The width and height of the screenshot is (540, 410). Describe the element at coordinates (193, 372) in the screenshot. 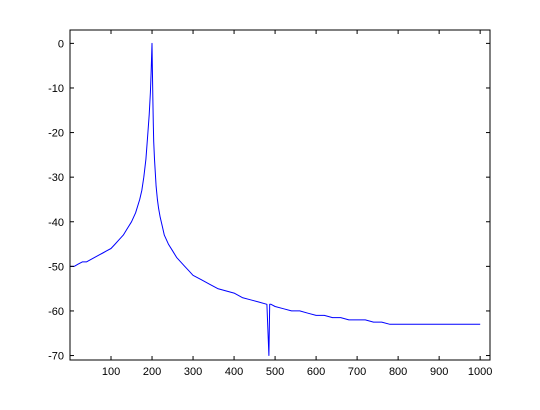

I see `x-tick-label-300: 300` at that location.